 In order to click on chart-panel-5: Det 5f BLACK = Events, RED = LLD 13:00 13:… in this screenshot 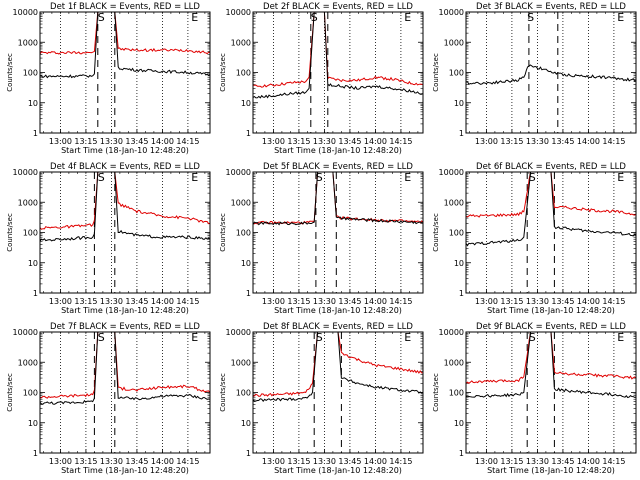, I will do `click(321, 238)`.